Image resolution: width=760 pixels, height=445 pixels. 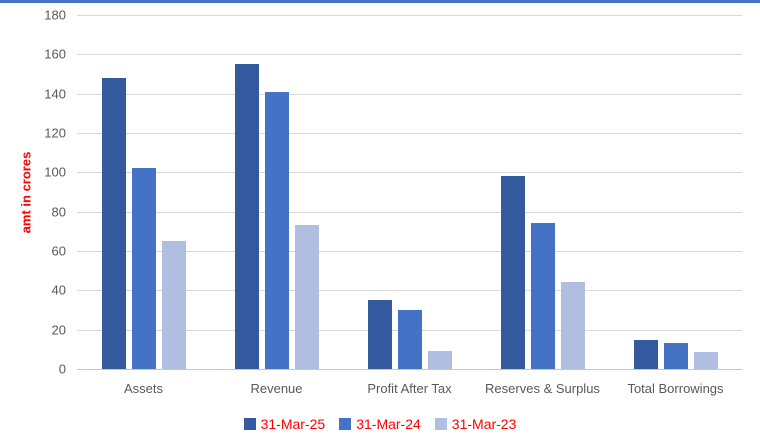 I want to click on y-tick-label: 100, so click(x=55, y=172).